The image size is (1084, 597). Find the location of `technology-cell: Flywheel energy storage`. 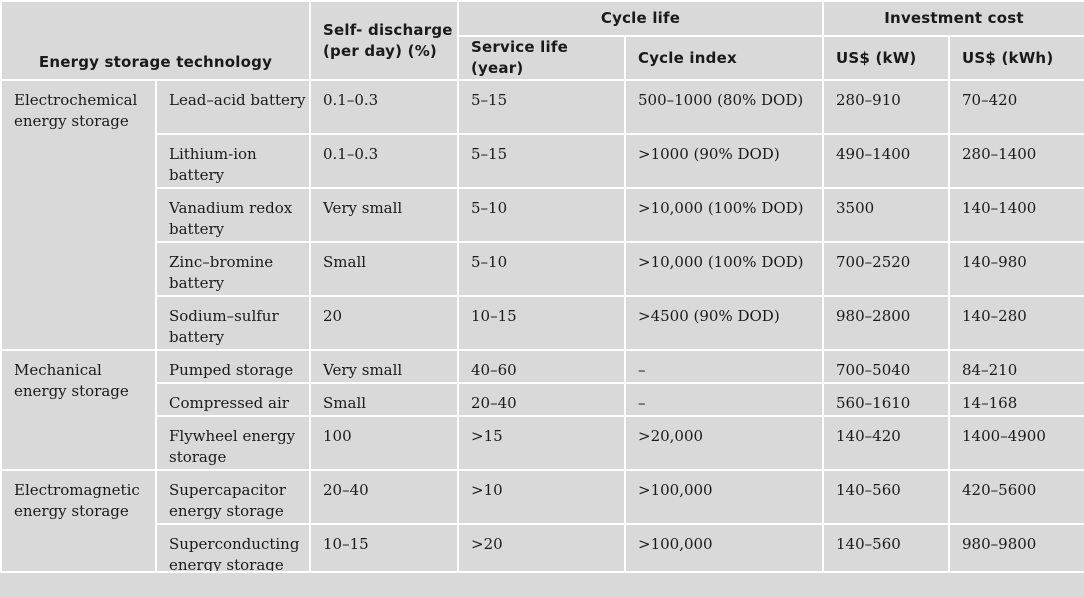

technology-cell: Flywheel energy storage is located at coordinates (233, 443).